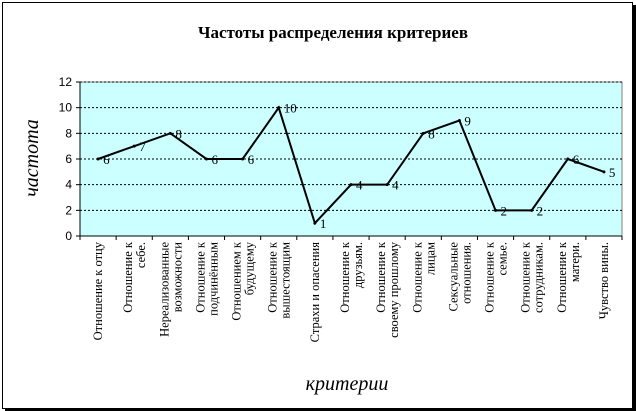  I want to click on y-tick-label: 6, so click(68, 159).